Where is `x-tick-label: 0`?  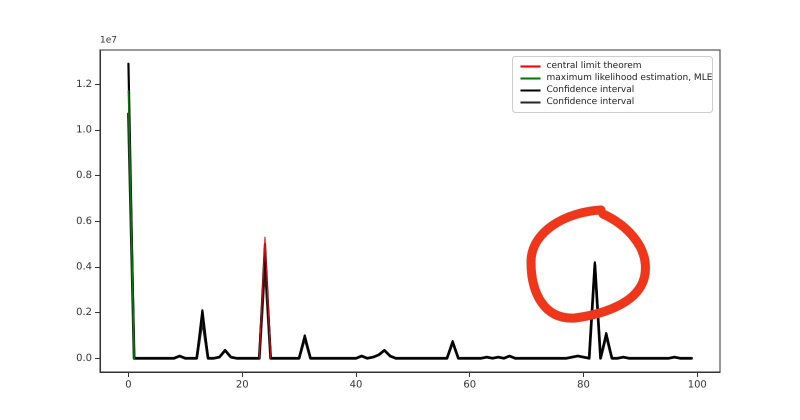
x-tick-label: 0 is located at coordinates (128, 385).